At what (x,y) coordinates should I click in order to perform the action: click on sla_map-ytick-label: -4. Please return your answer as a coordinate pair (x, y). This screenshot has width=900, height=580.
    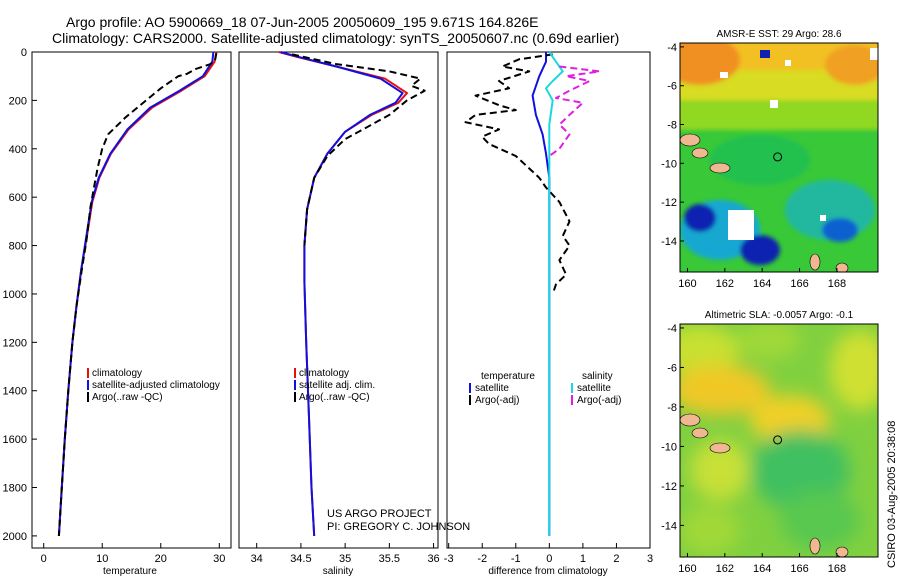
    Looking at the image, I should click on (672, 329).